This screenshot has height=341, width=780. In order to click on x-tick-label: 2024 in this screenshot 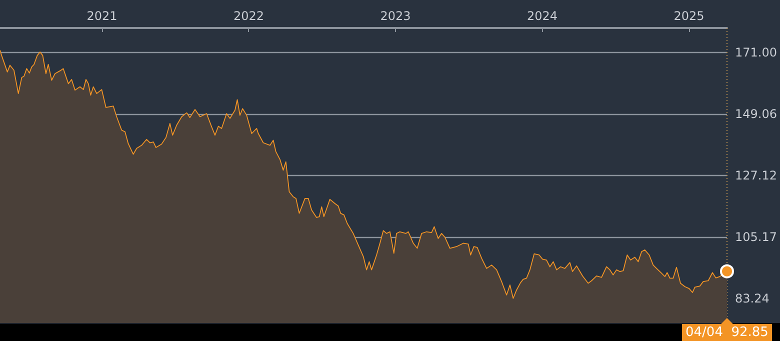, I will do `click(542, 16)`.